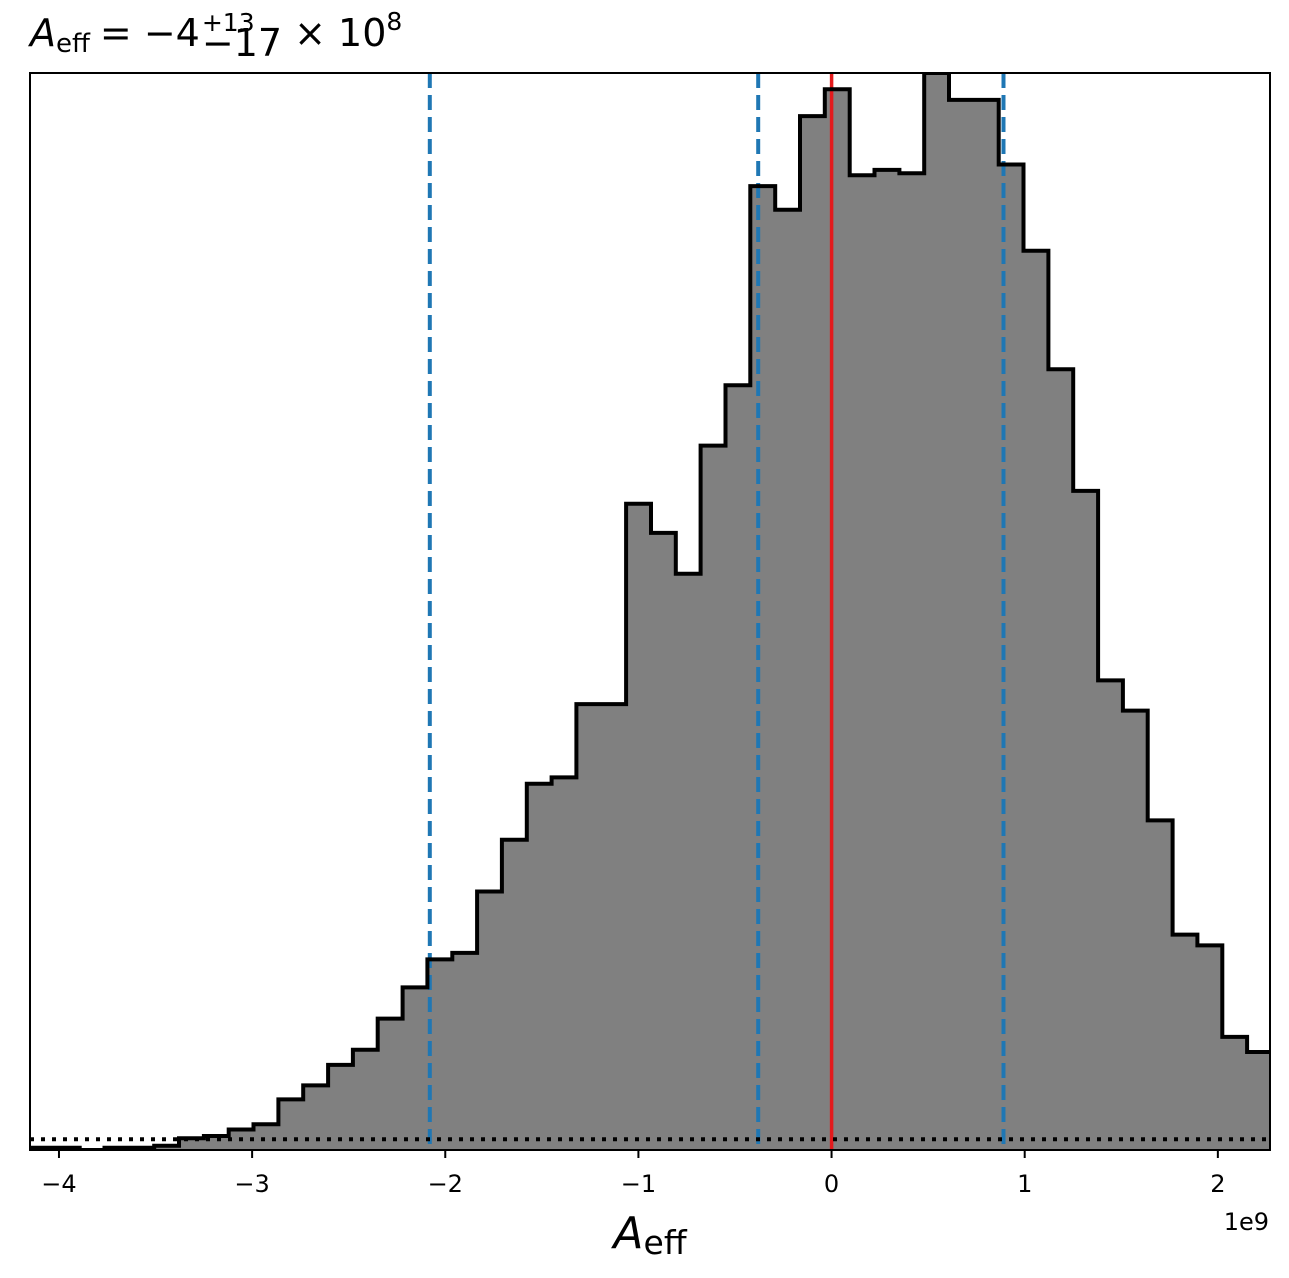 This screenshot has width=1289, height=1278. I want to click on title-multiplier: × 108, so click(348, 31).